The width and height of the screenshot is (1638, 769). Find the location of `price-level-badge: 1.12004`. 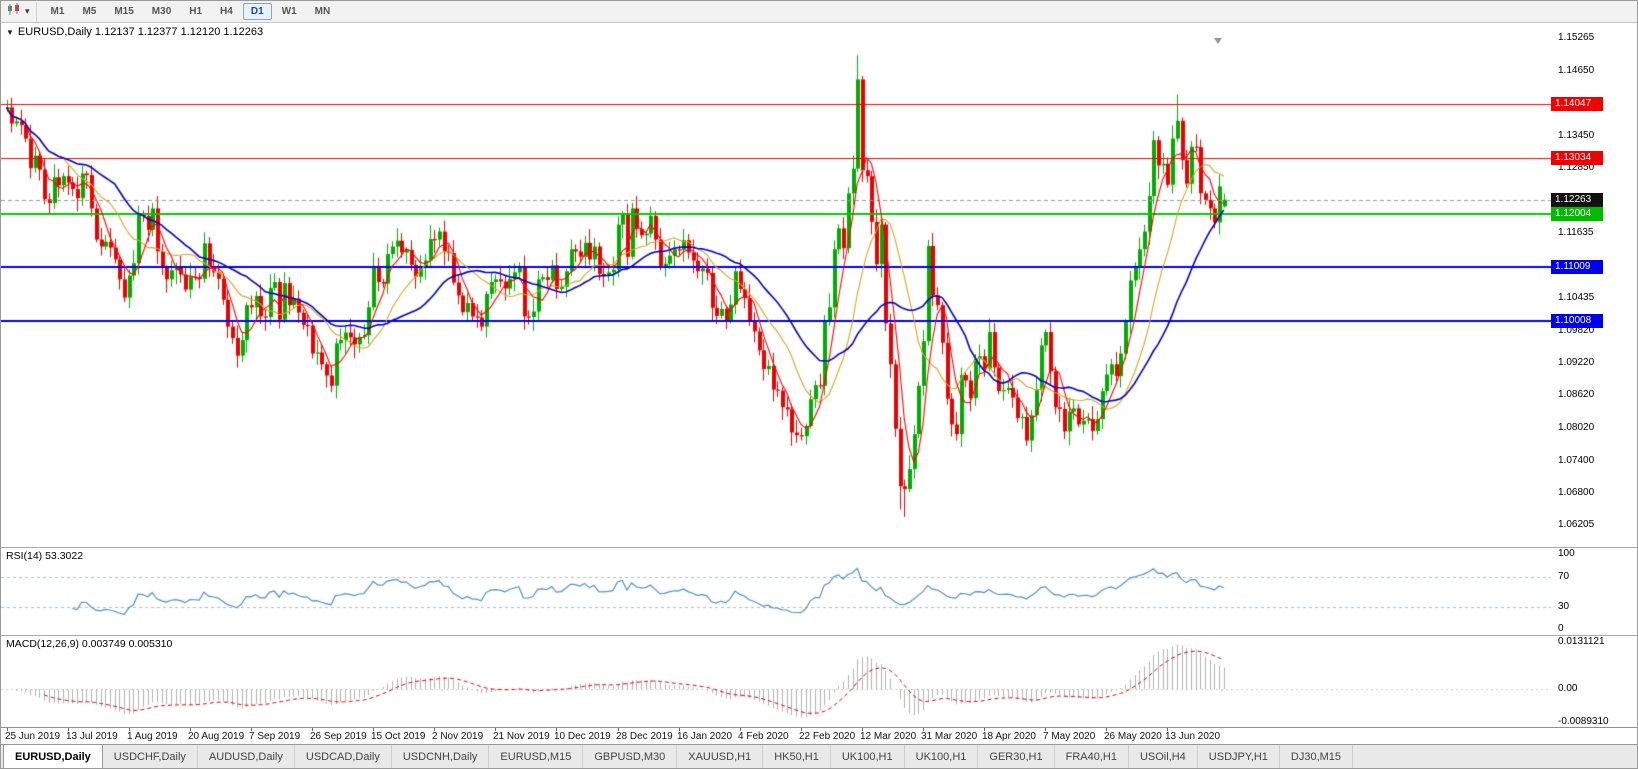

price-level-badge: 1.12004 is located at coordinates (1577, 213).